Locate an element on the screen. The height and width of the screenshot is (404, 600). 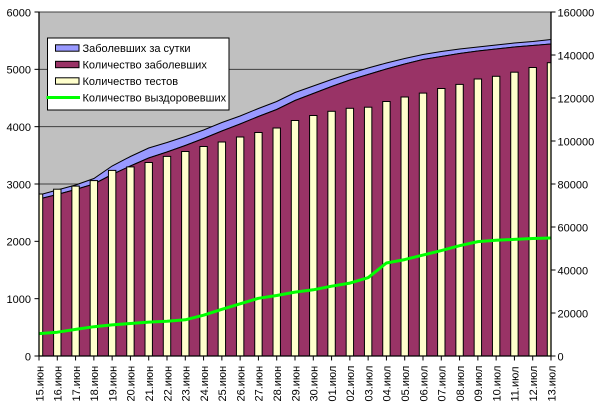
svg-text: 04.июл is located at coordinates (388, 384).